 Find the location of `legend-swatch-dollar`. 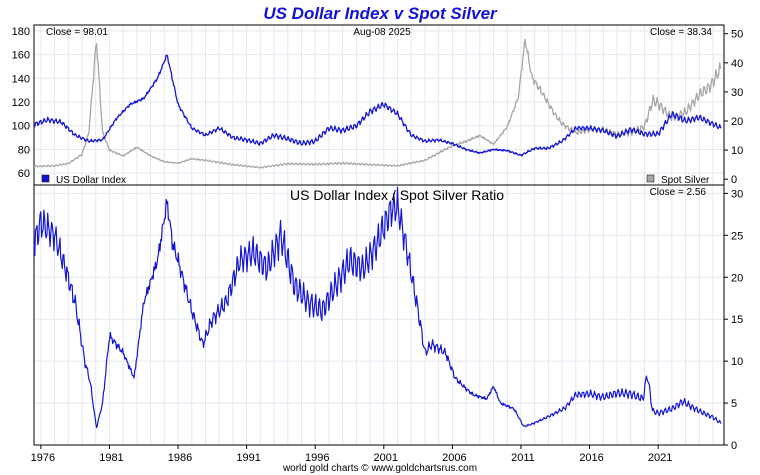

legend-swatch-dollar is located at coordinates (45, 178).